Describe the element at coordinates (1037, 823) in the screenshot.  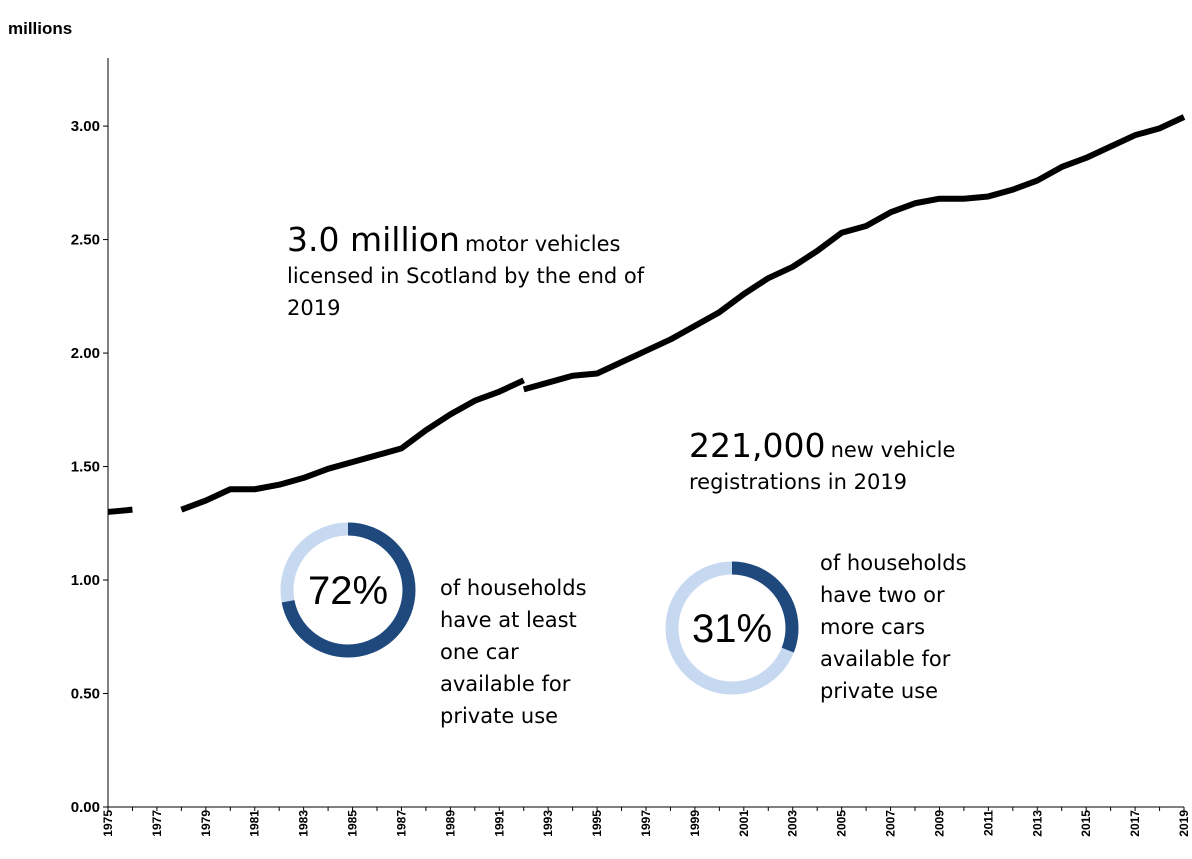
I see `x-tick-label: 2013` at that location.